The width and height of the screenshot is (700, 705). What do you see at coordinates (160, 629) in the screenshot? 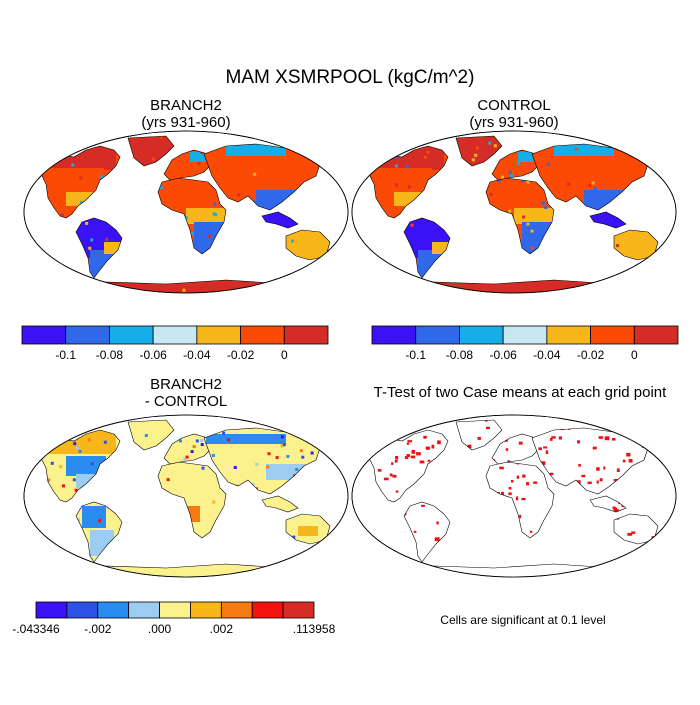
I see `colorbar-tick-label: .000` at bounding box center [160, 629].